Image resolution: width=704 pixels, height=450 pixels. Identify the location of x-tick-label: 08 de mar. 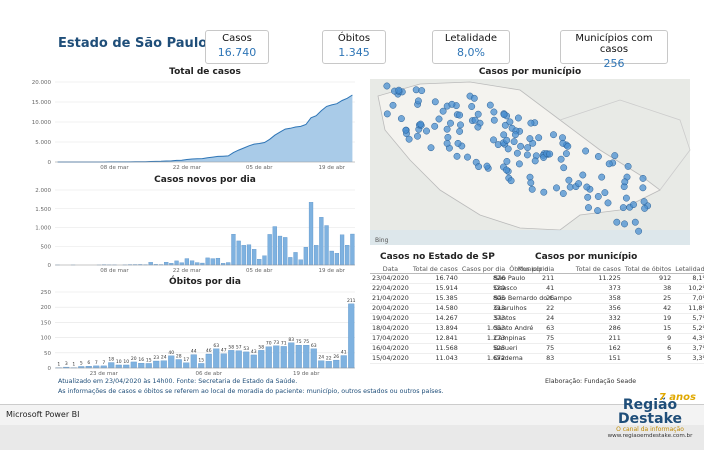
(114, 168).